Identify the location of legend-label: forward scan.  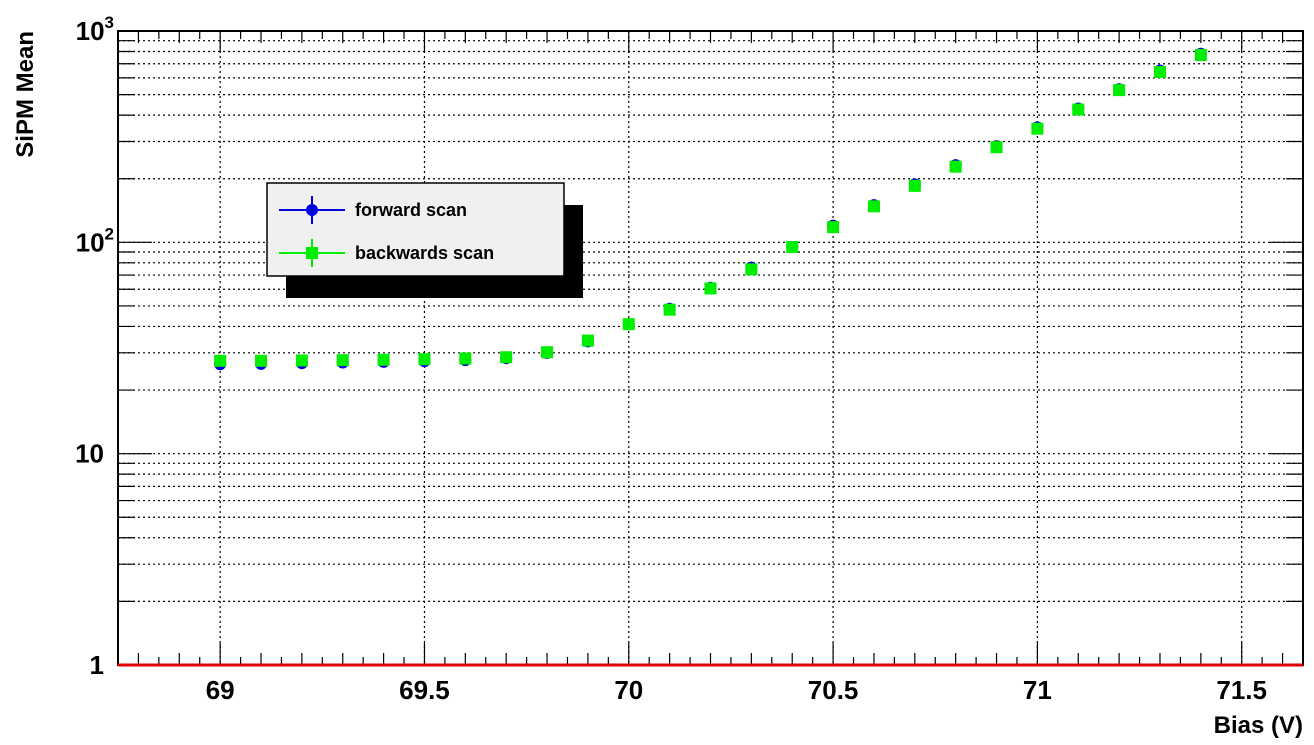
(411, 210).